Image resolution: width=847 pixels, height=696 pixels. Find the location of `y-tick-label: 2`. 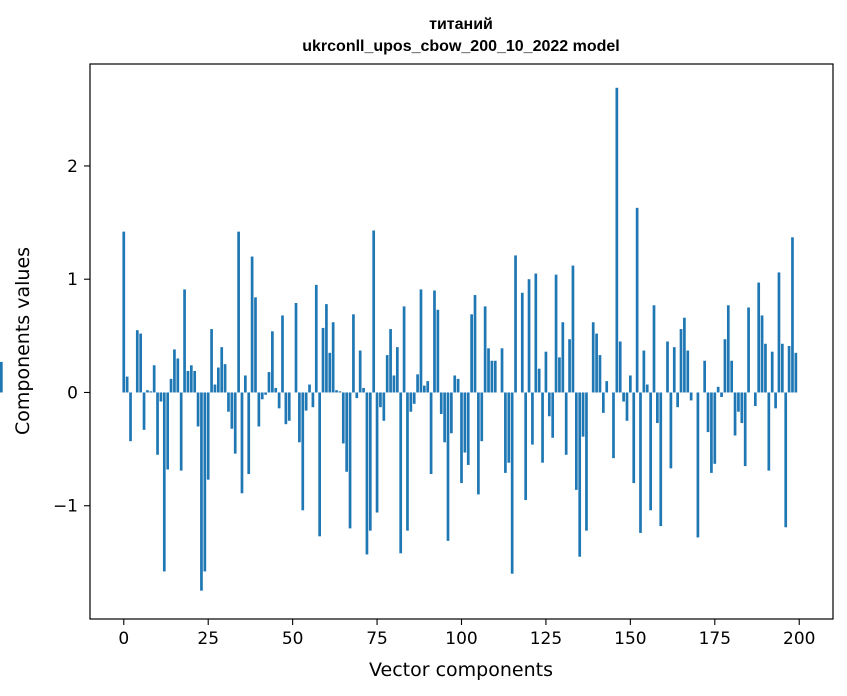

y-tick-label: 2 is located at coordinates (72, 167).